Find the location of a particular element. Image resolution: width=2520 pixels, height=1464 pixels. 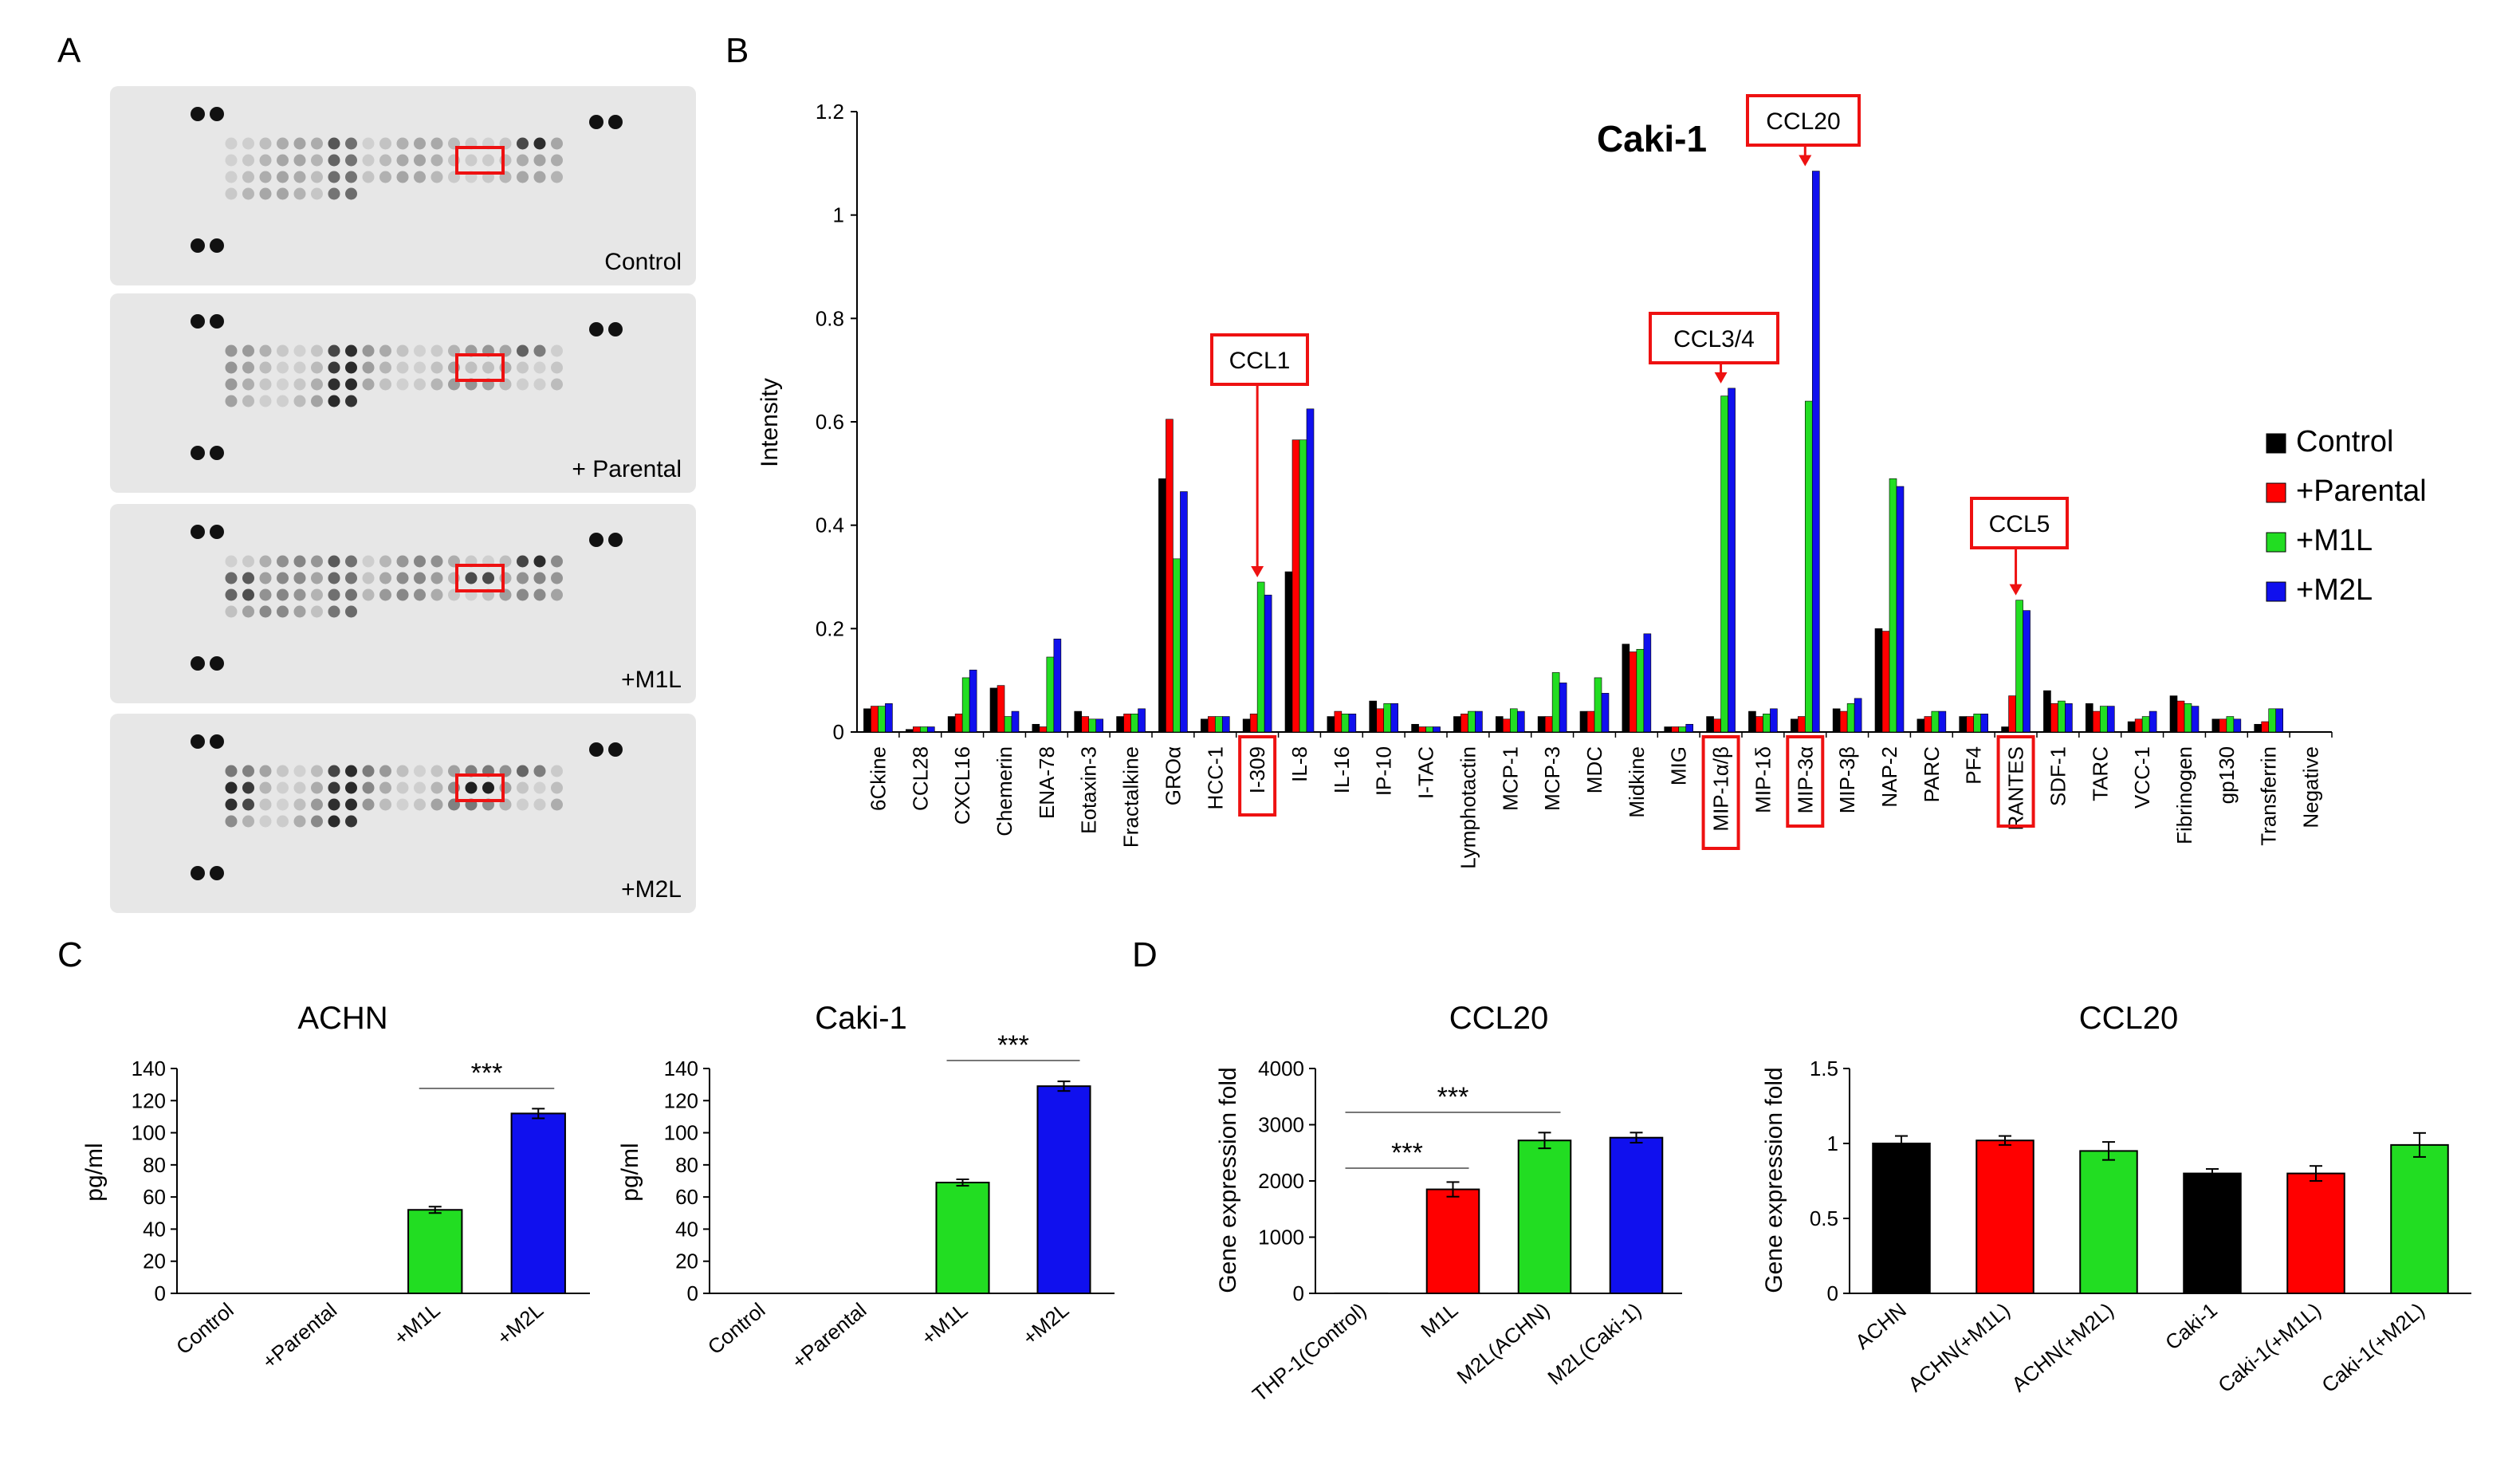

panel-label-d: D is located at coordinates (1145, 955).